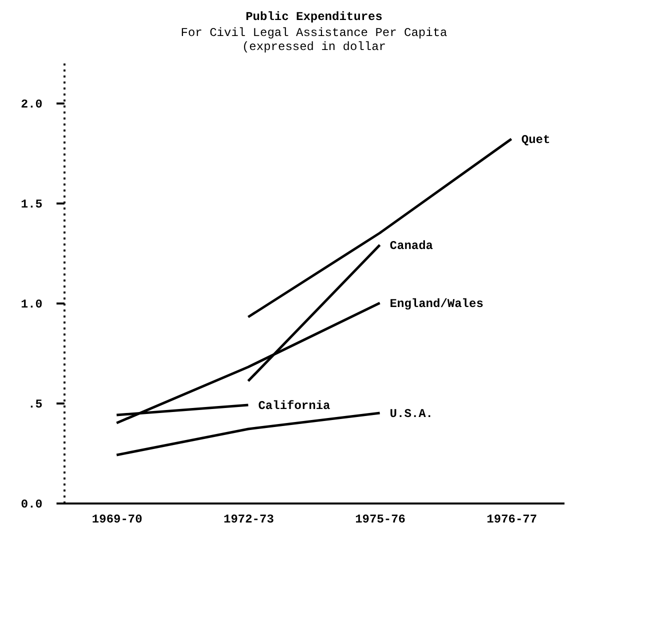 Image resolution: width=664 pixels, height=641 pixels. What do you see at coordinates (437, 304) in the screenshot?
I see `series-label: England/Wales` at bounding box center [437, 304].